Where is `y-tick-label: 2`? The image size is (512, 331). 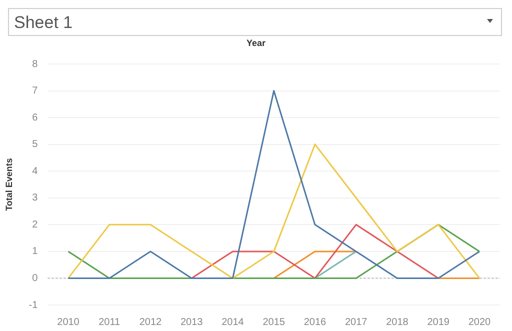 y-tick-label: 2 is located at coordinates (35, 224).